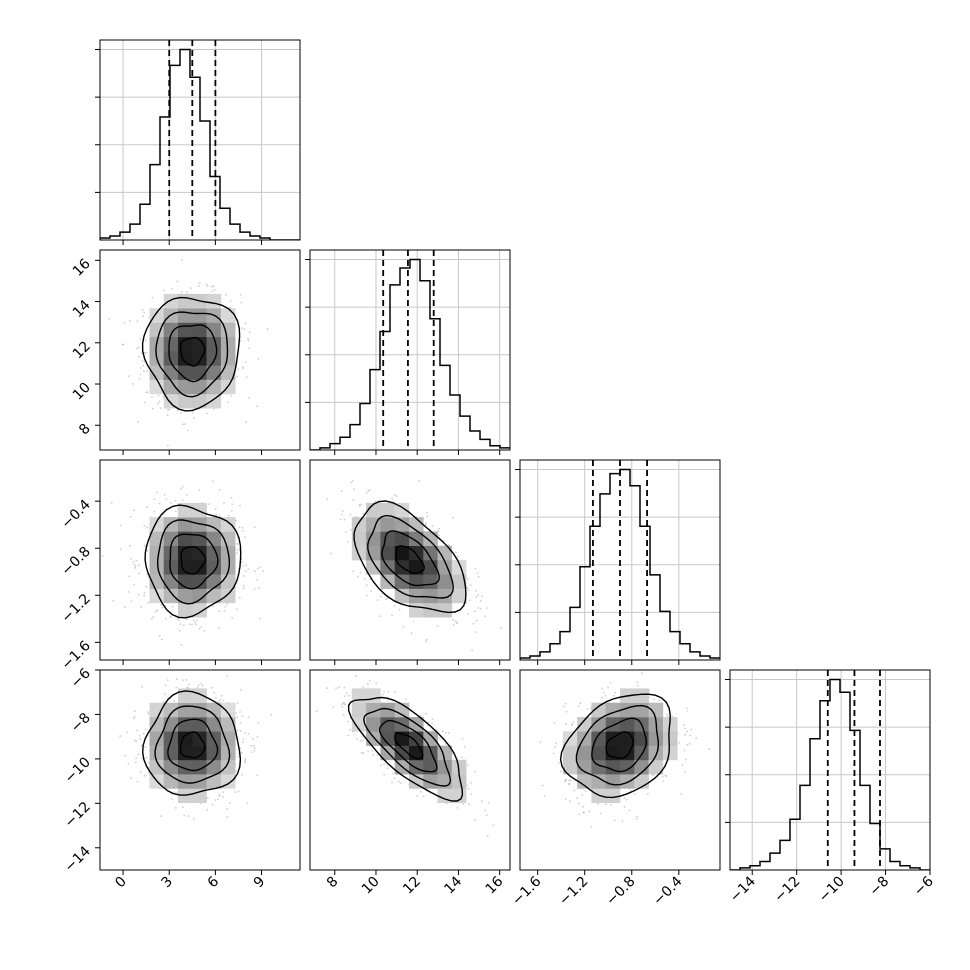 The height and width of the screenshot is (970, 970). I want to click on pair-clip-group, so click(405, 753).